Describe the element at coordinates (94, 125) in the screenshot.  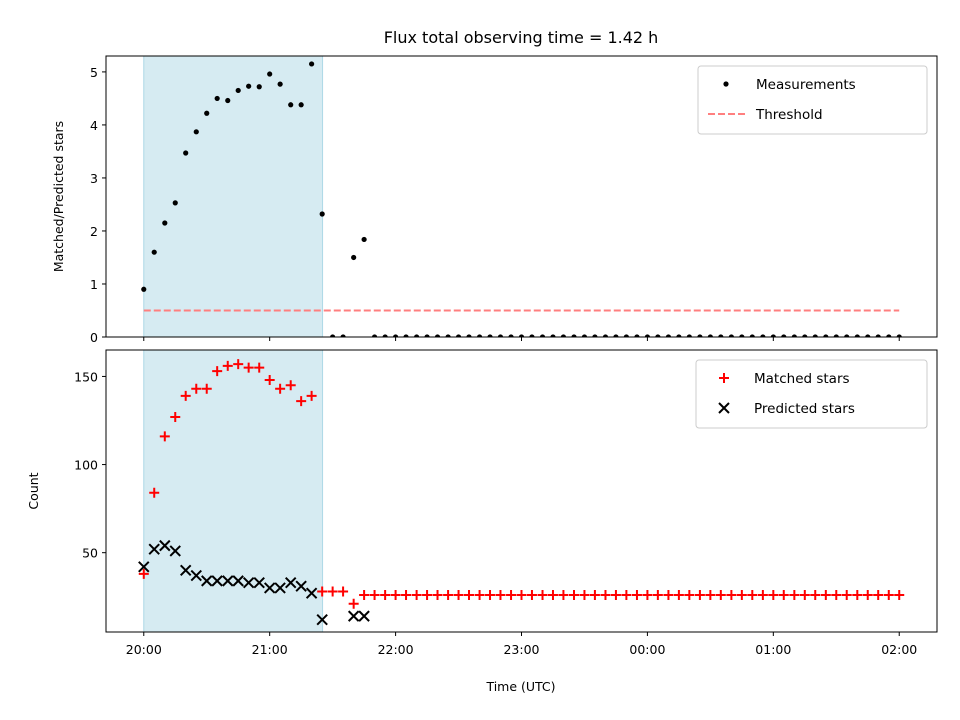
I see `y-tick-label: 4` at that location.